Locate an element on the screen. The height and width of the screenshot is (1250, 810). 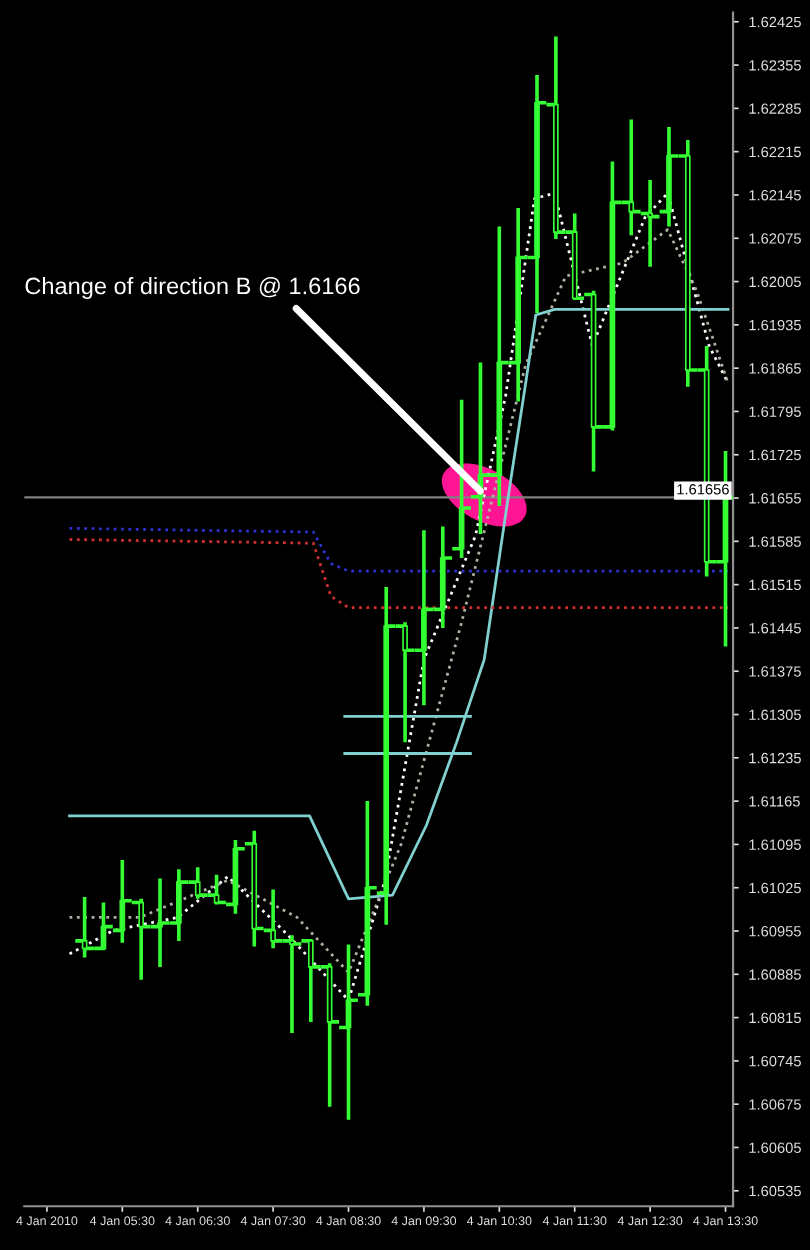
annotation: Change of direction B @ 1.6166 is located at coordinates (192, 287).